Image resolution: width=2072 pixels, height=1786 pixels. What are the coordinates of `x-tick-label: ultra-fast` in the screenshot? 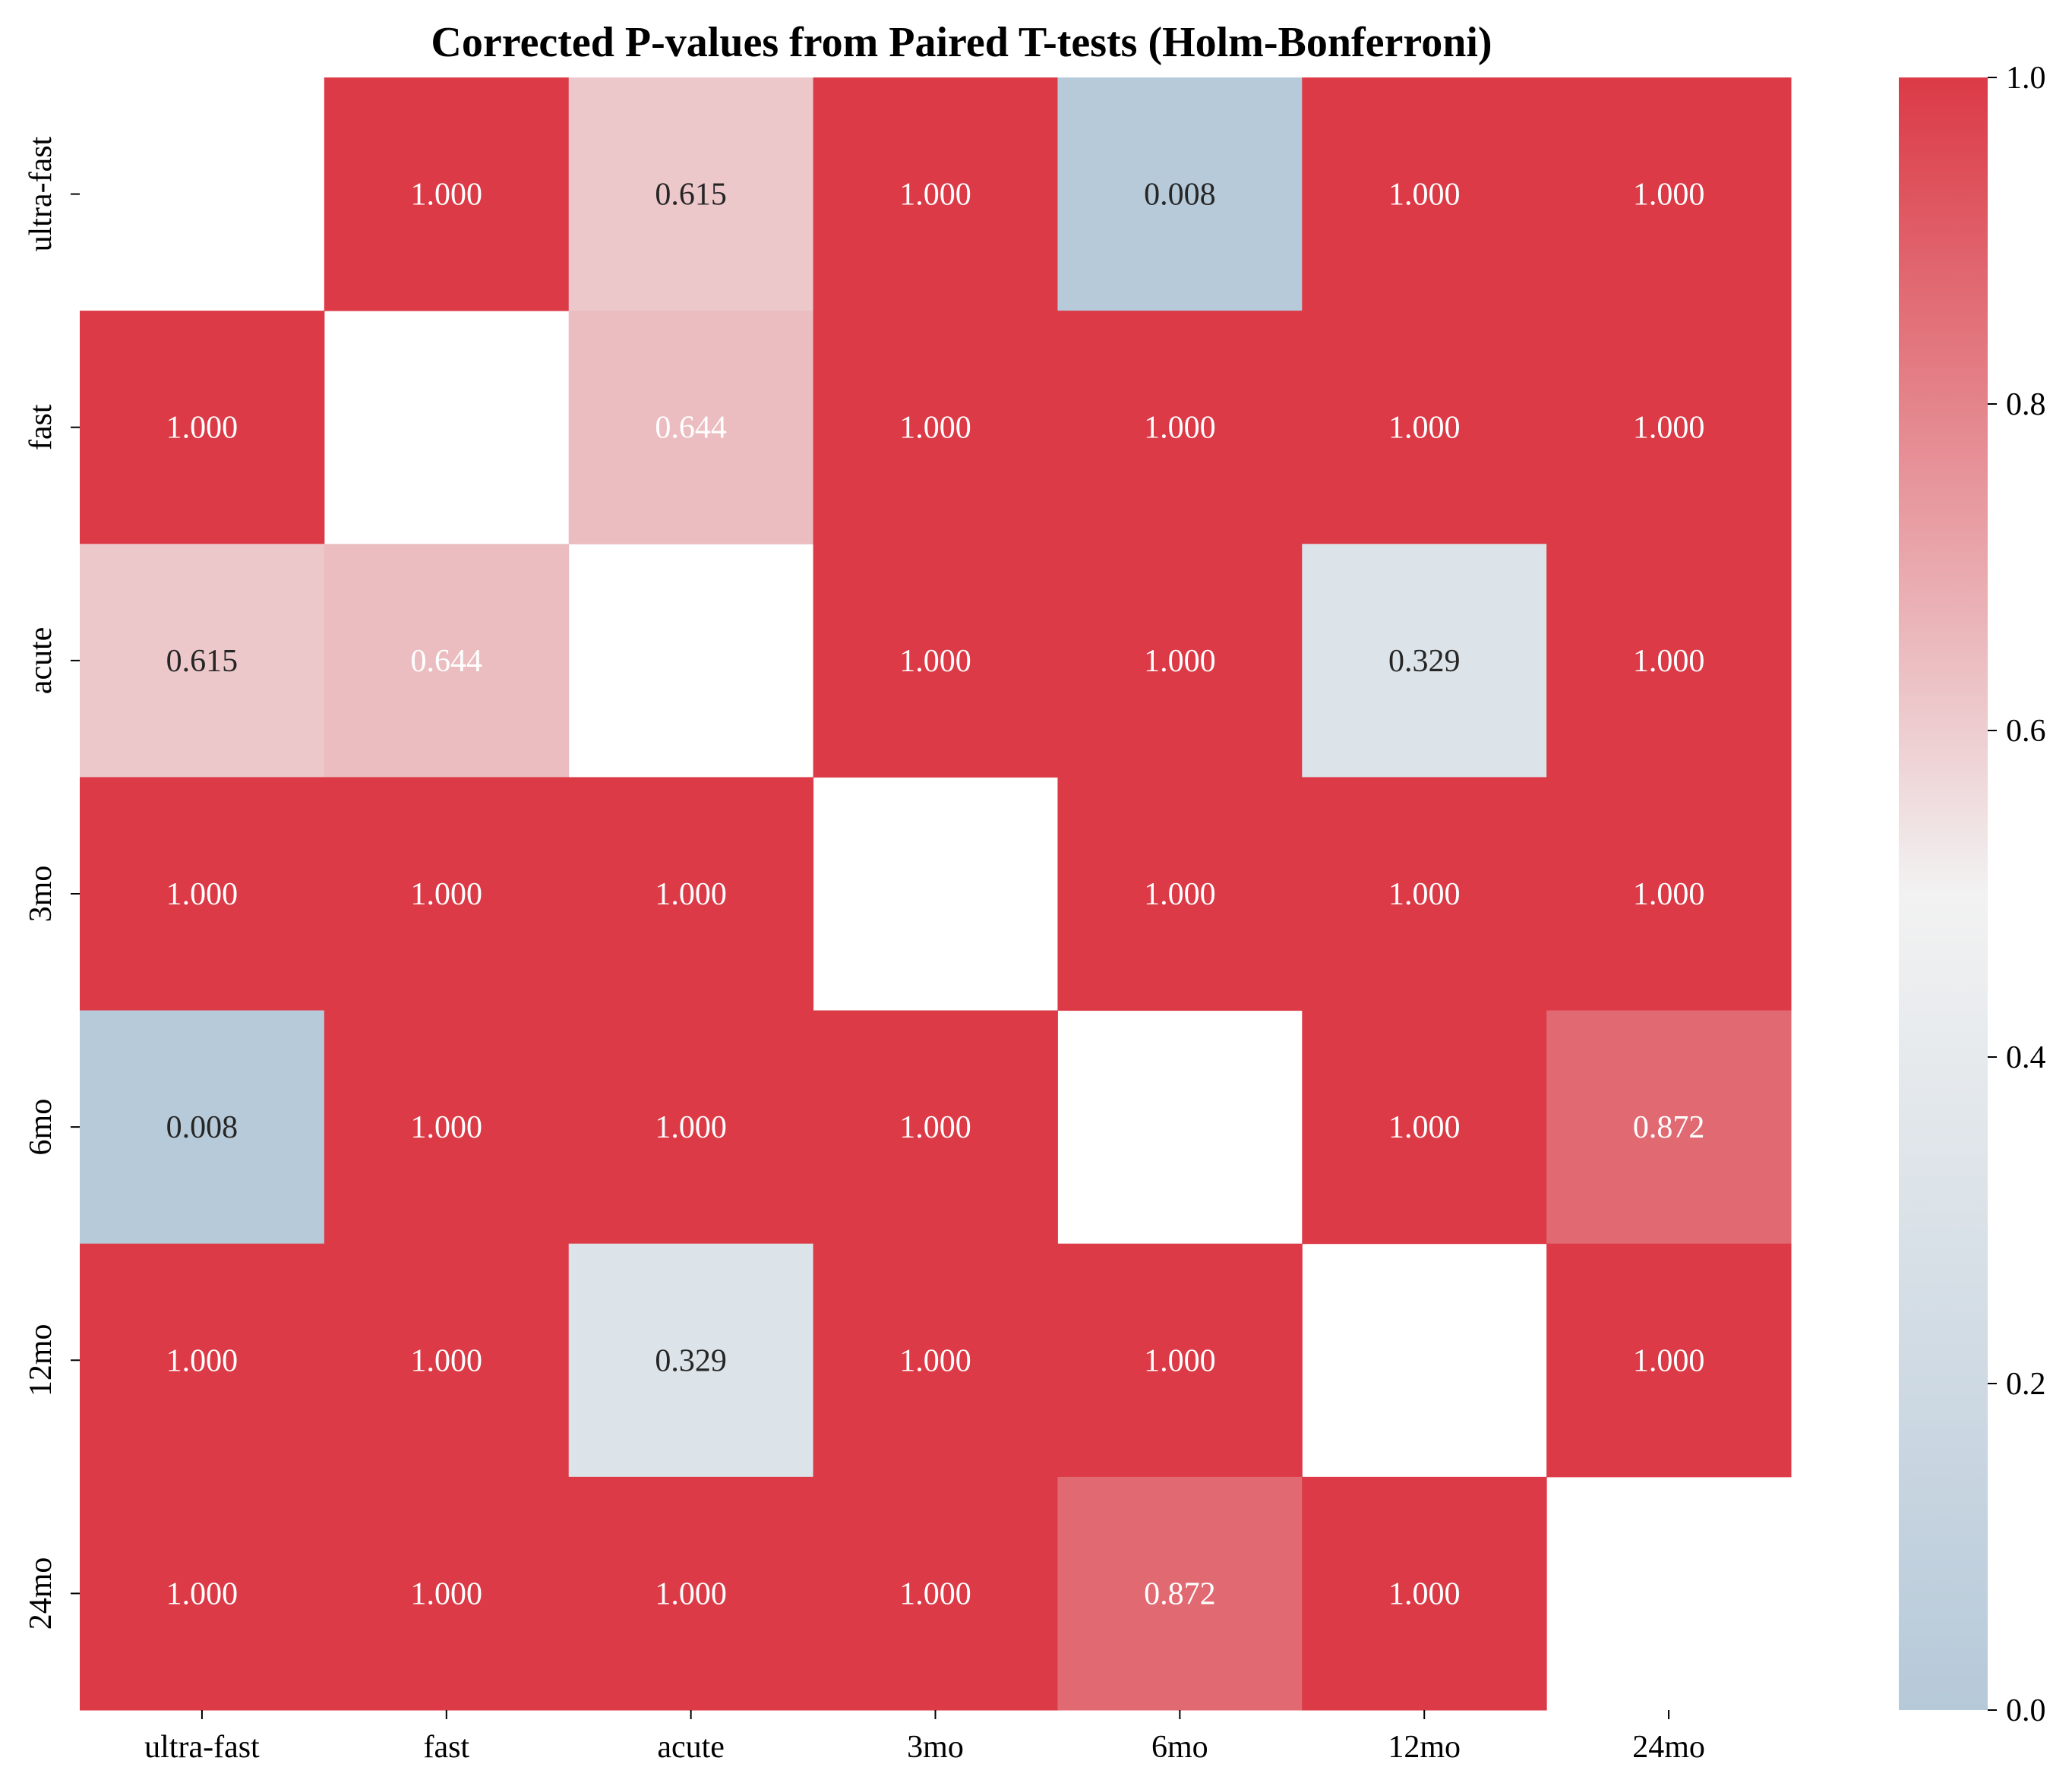 It's located at (202, 1747).